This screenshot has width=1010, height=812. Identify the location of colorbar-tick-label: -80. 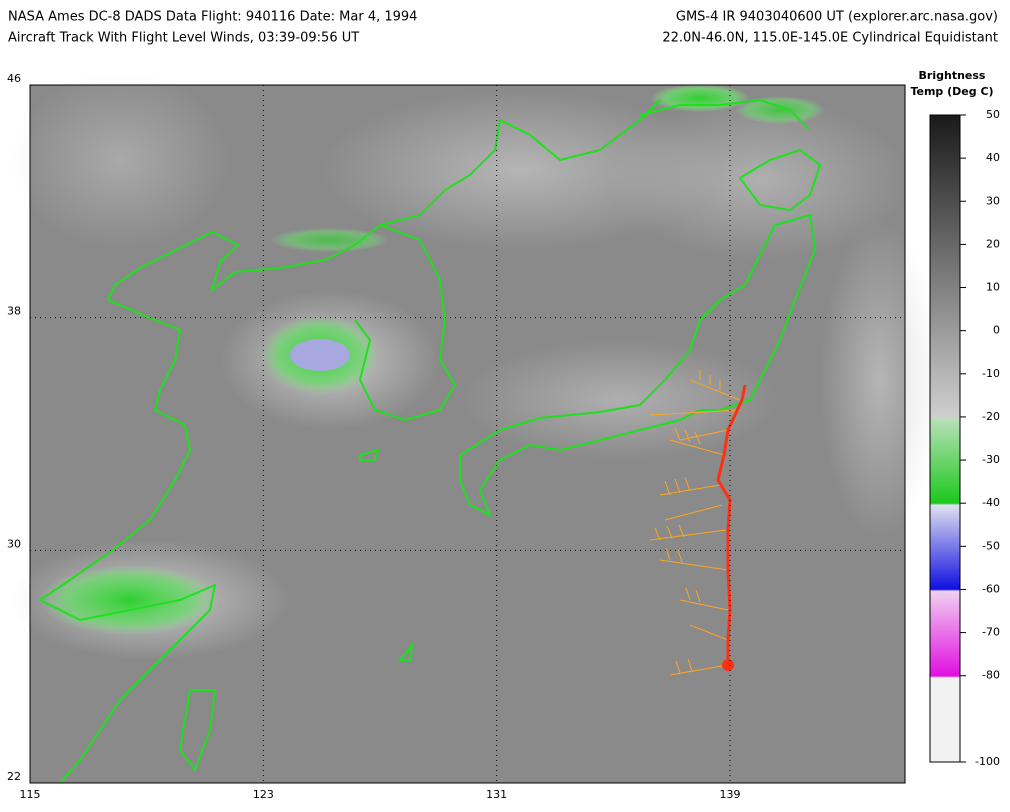
(991, 675).